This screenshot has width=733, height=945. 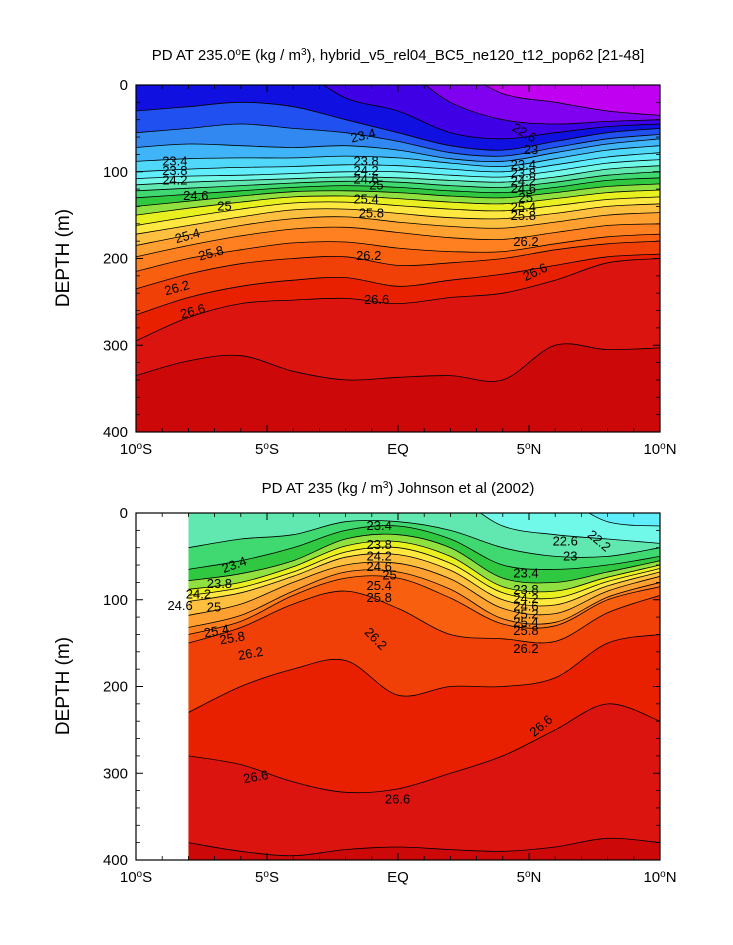 What do you see at coordinates (398, 489) in the screenshot?
I see `bottom-panel-title: PD AT 235 (kg / m3) Johnson et al (2002)` at bounding box center [398, 489].